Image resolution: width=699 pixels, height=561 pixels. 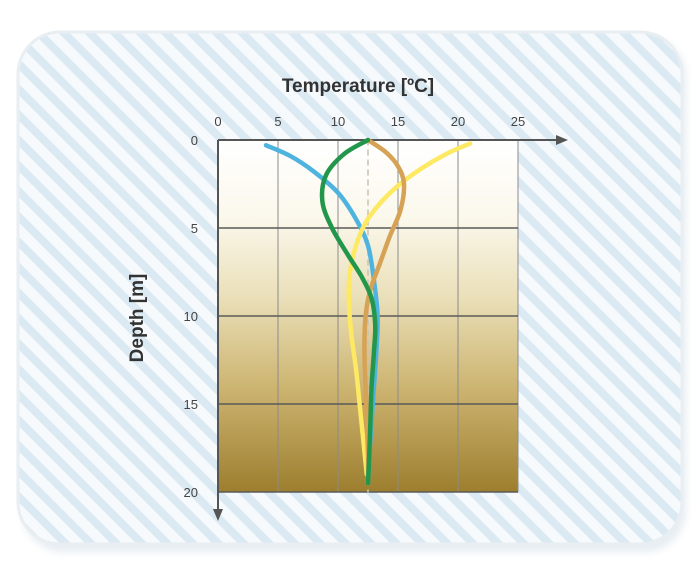 What do you see at coordinates (358, 86) in the screenshot?
I see `x-axis-label: Temperature [ºC]` at bounding box center [358, 86].